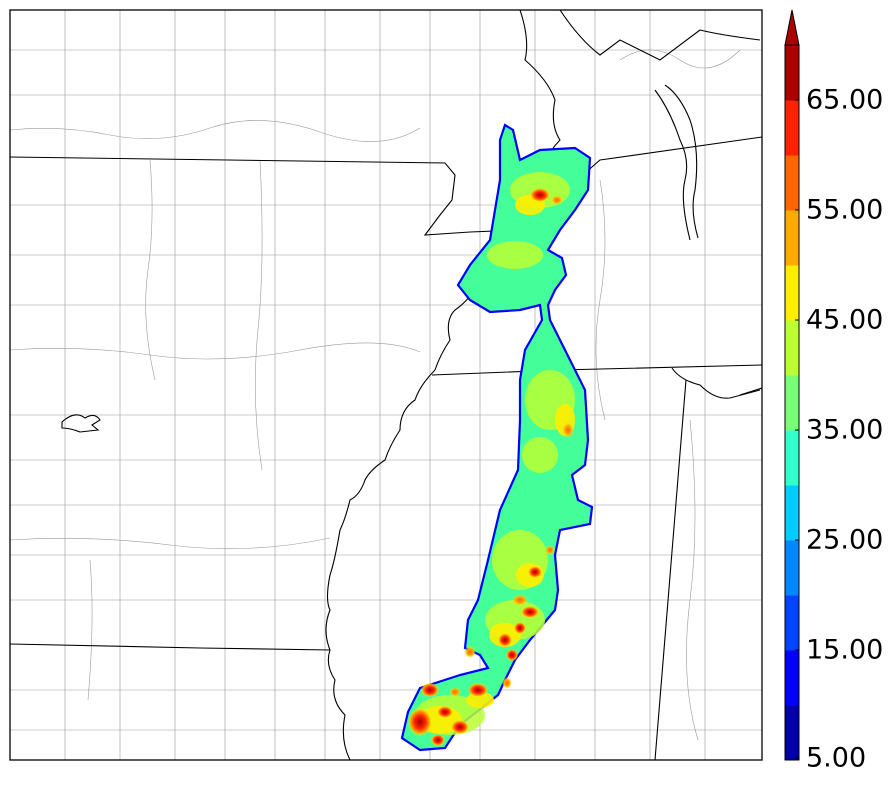 The height and width of the screenshot is (785, 894). What do you see at coordinates (845, 430) in the screenshot?
I see `colorbar-tick-label: 35.00` at bounding box center [845, 430].